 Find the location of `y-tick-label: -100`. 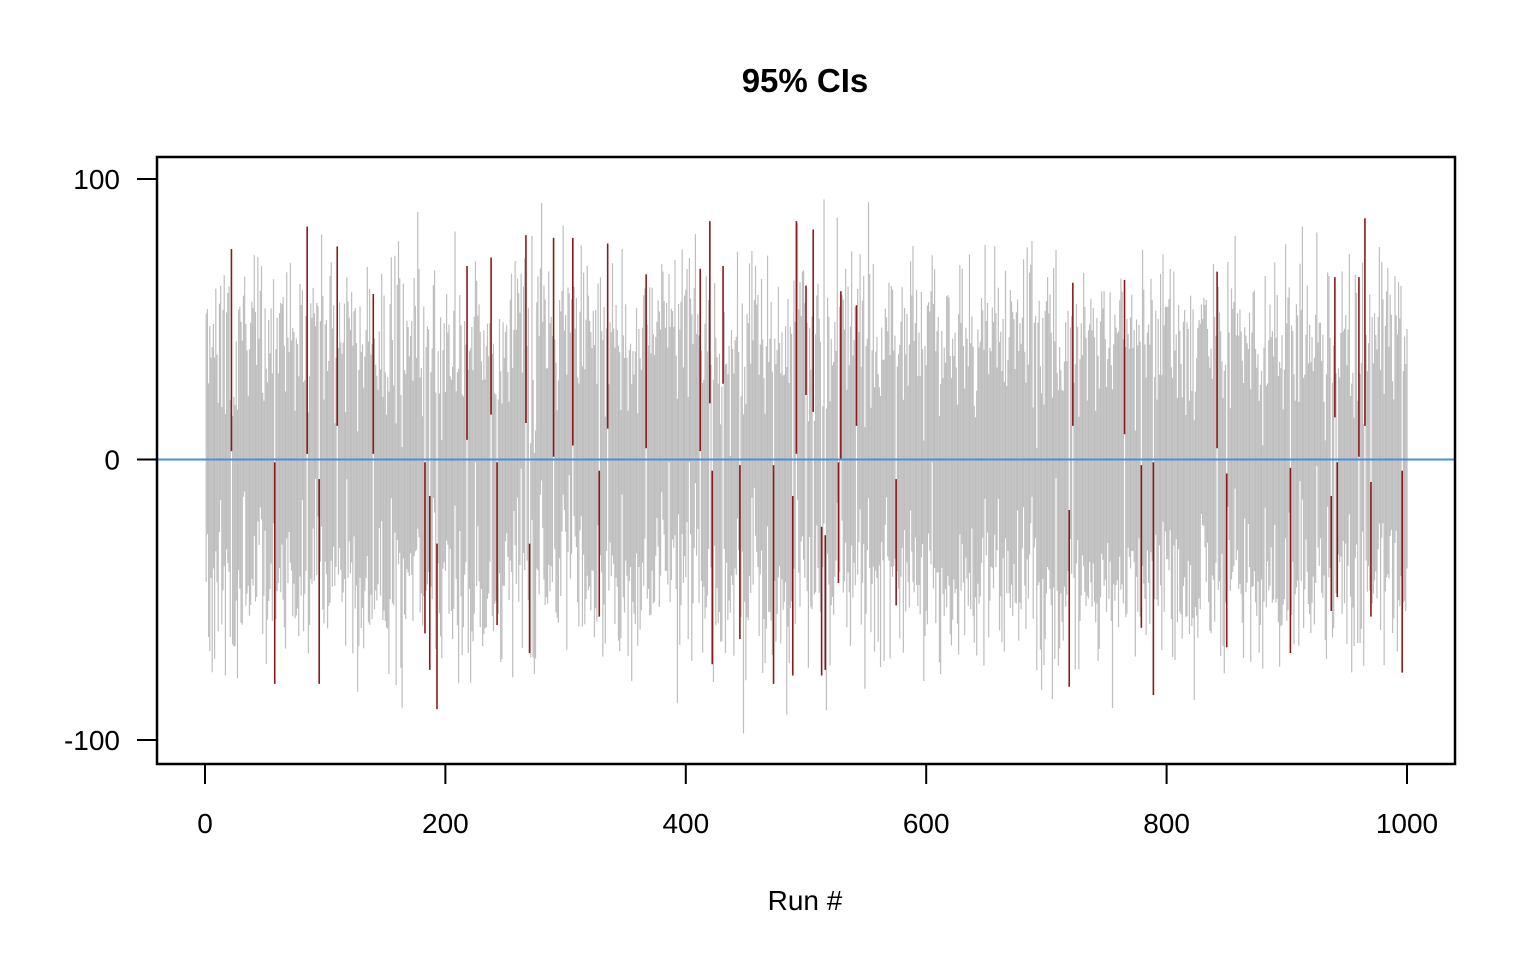

y-tick-label: -100 is located at coordinates (92, 740).